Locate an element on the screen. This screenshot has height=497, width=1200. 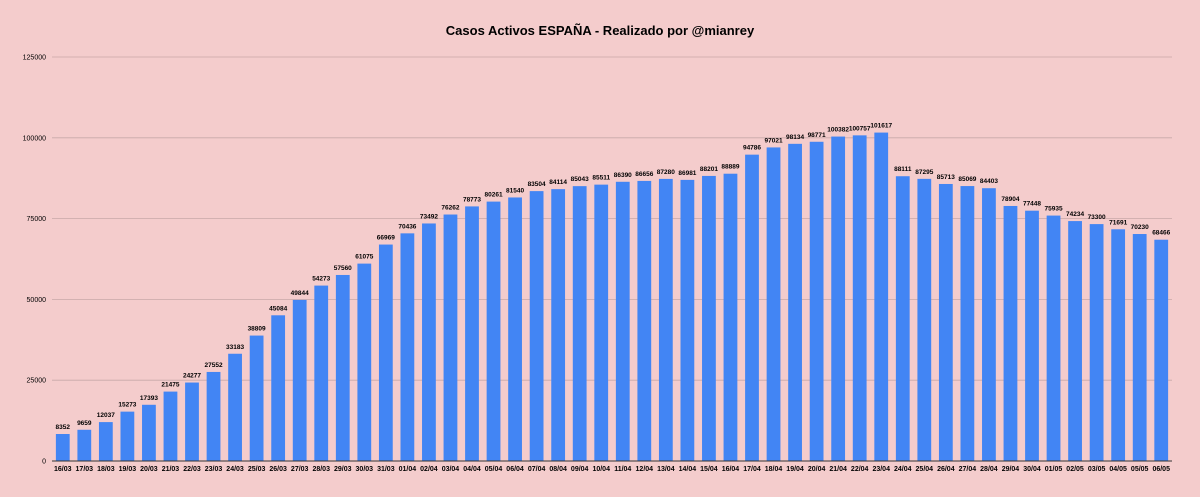
y-tick-label: 75000 is located at coordinates (37, 219).